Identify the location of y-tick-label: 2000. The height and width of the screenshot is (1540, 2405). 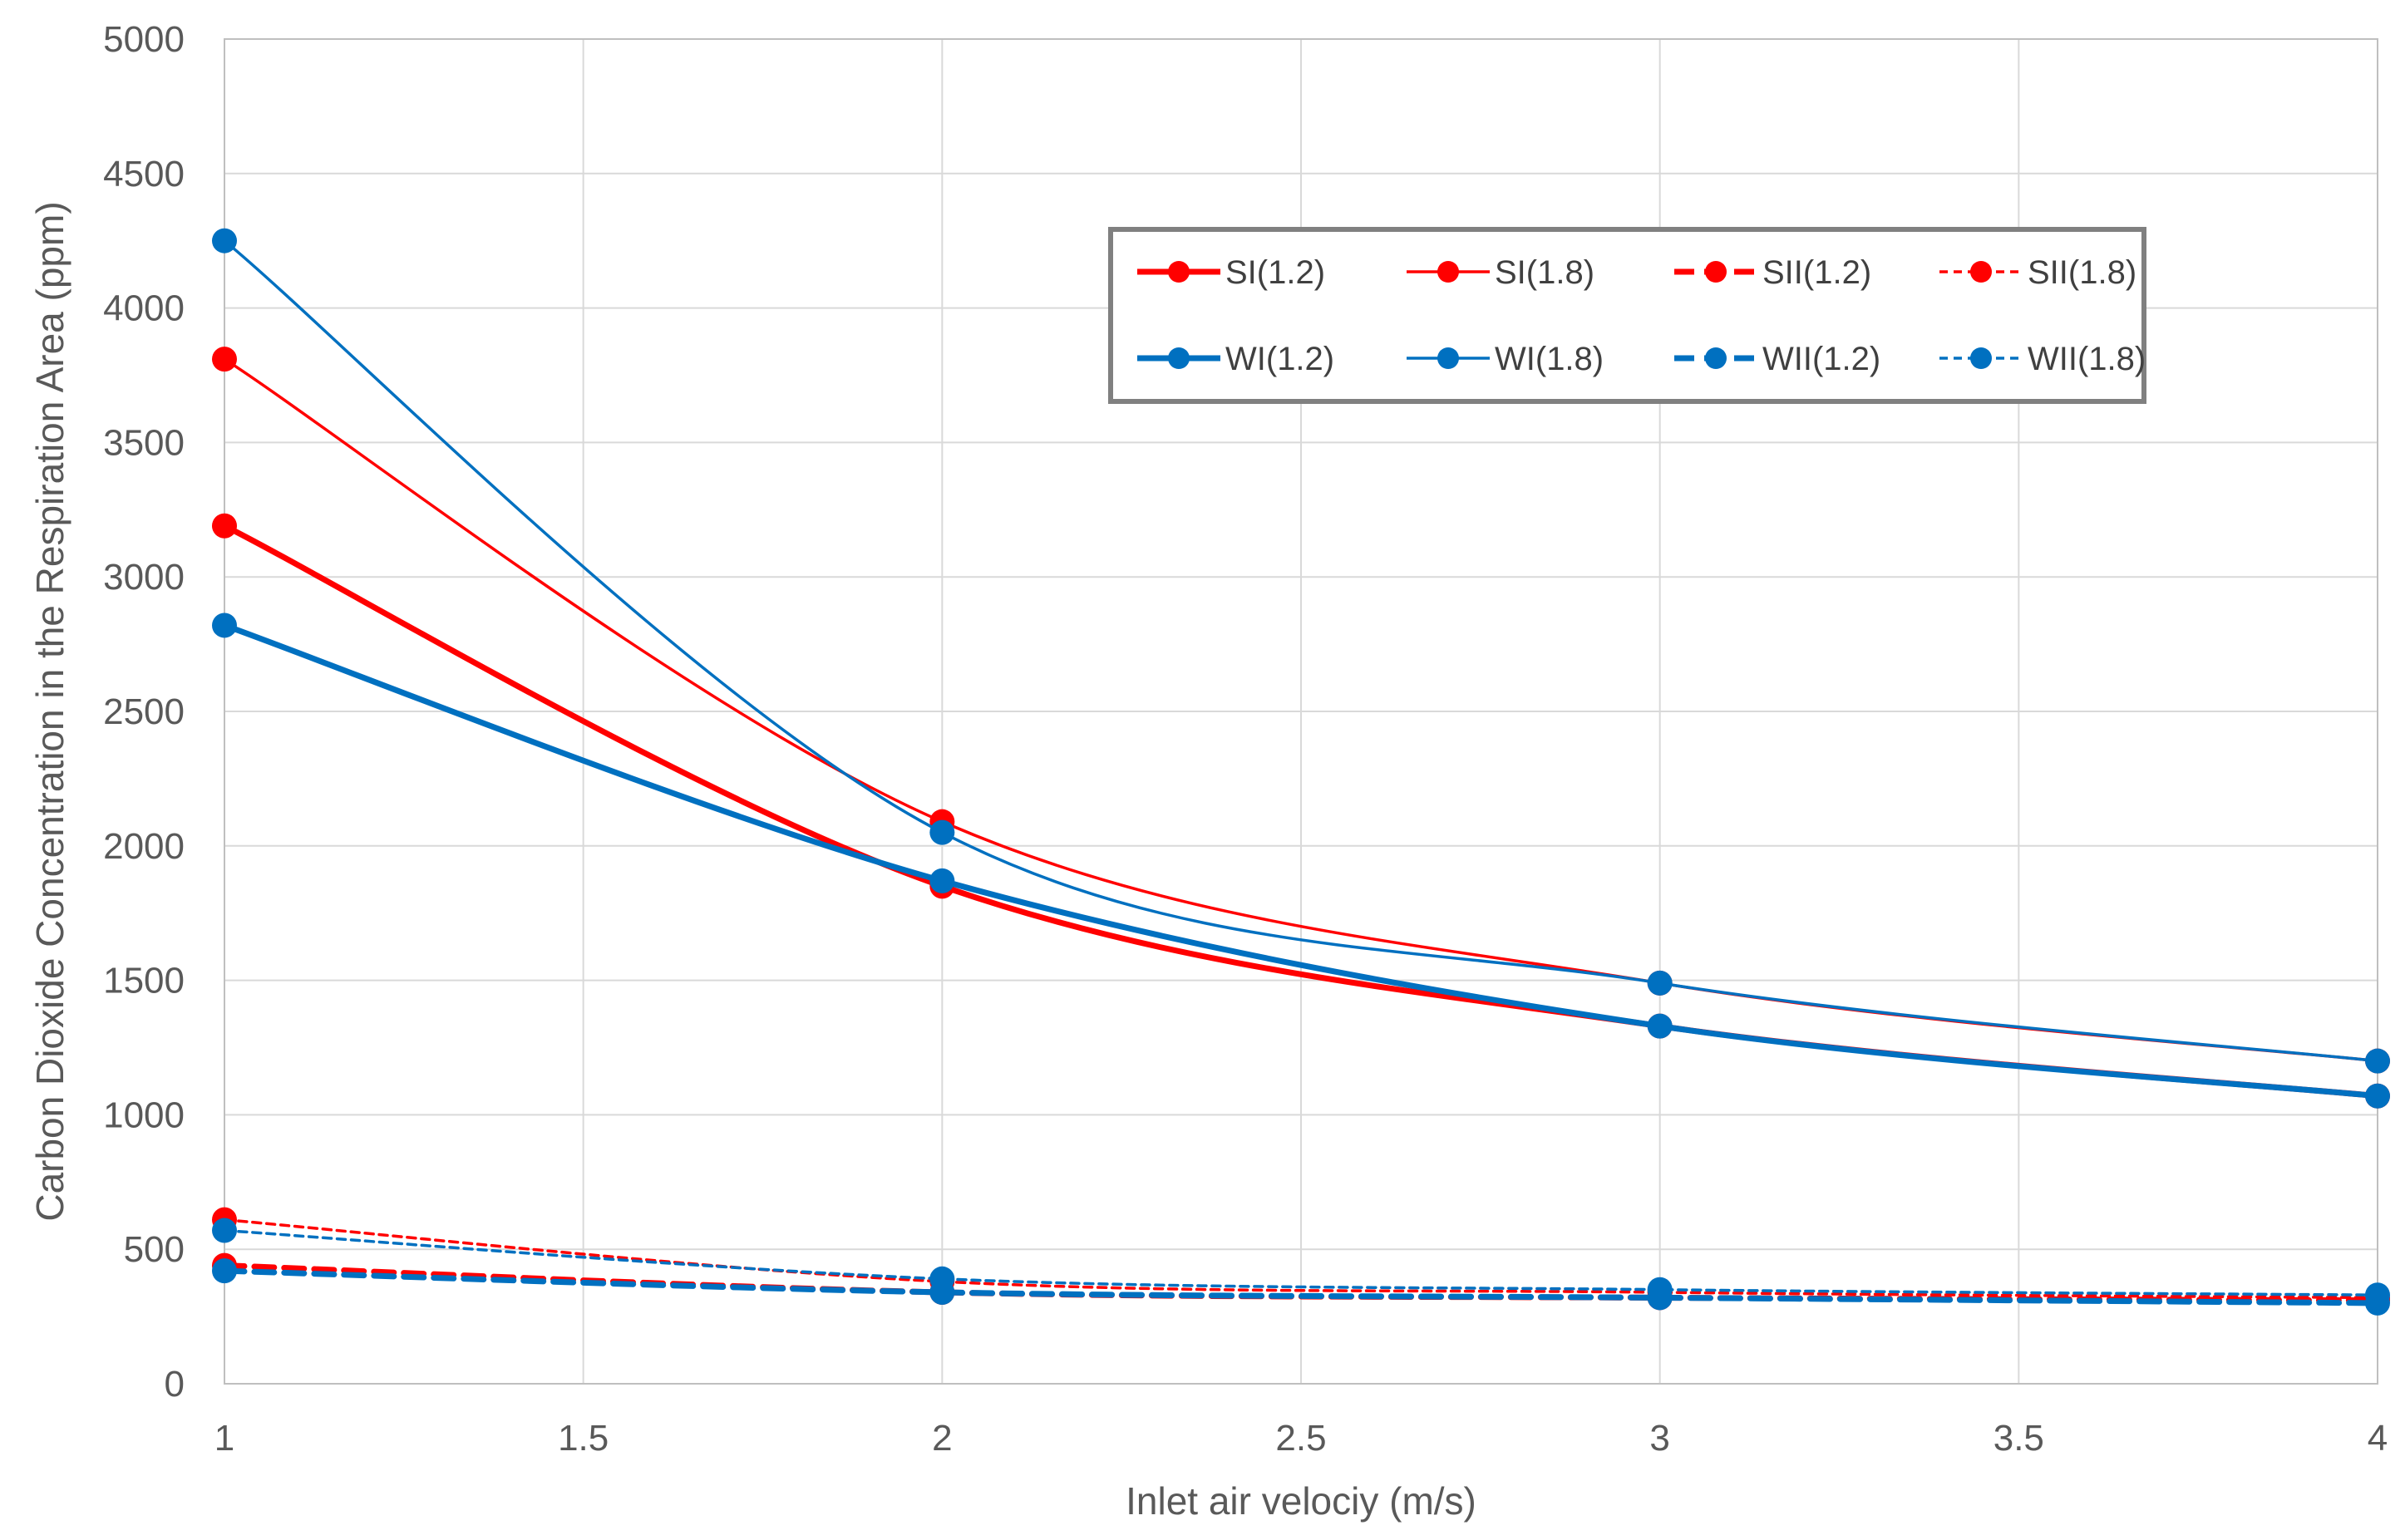
(144, 846).